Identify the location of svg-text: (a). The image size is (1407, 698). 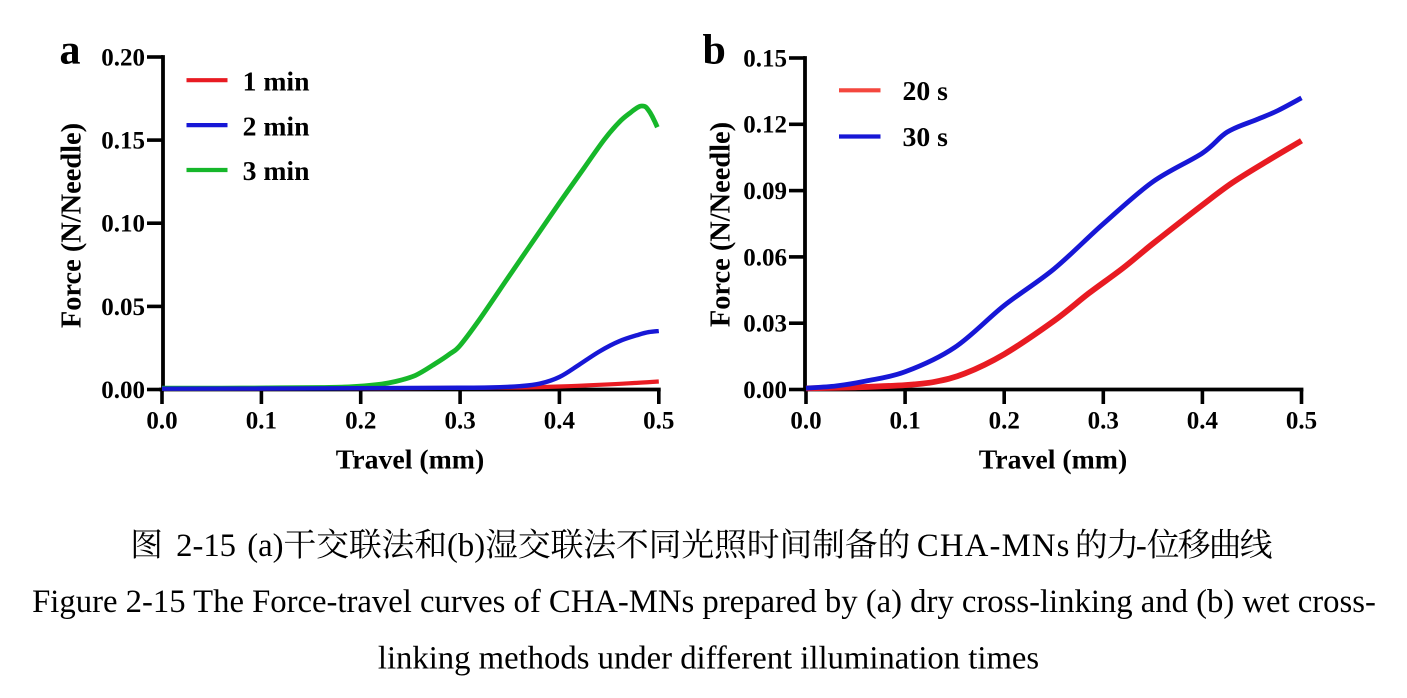
(265, 546).